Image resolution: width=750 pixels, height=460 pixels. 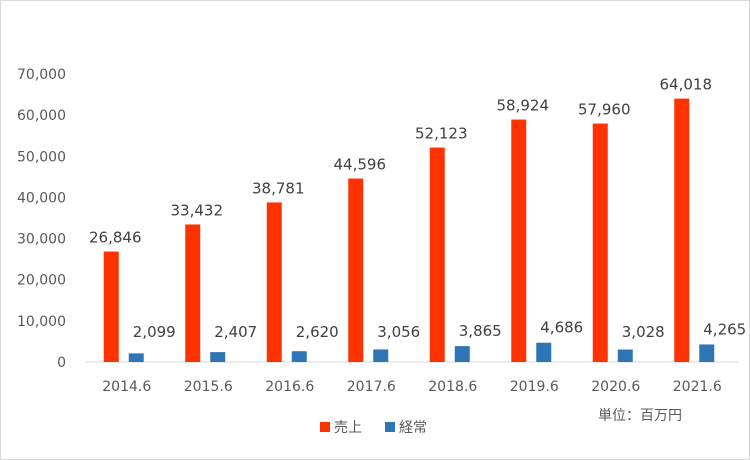 I want to click on legend-swatch-ordinary-profit, so click(x=390, y=427).